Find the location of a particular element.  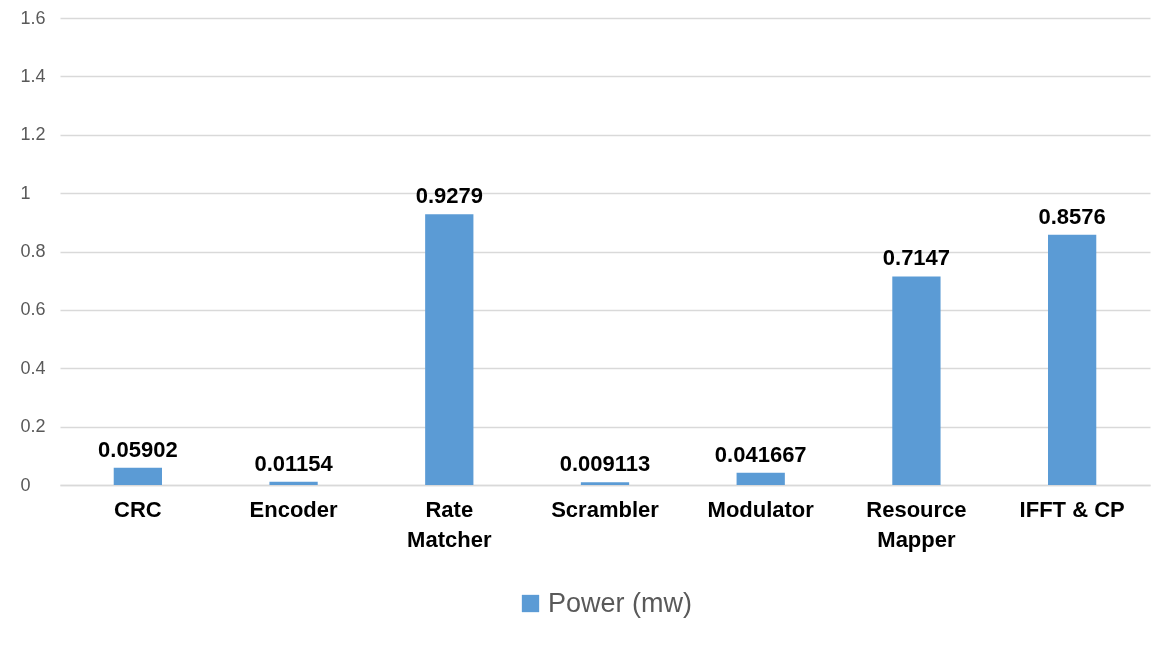

data-label: 0.05902 is located at coordinates (138, 449).